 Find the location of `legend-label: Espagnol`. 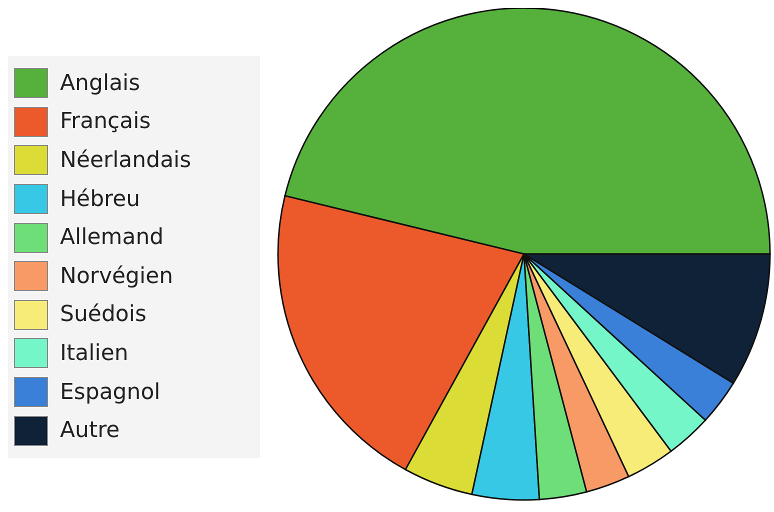

legend-label: Espagnol is located at coordinates (110, 392).